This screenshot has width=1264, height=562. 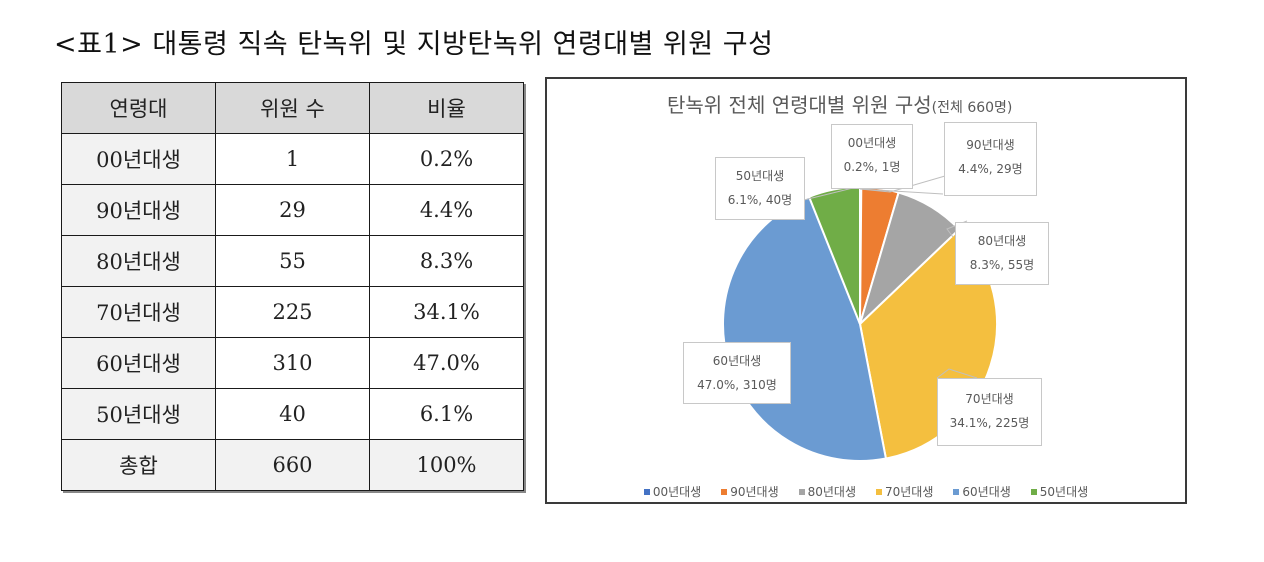 I want to click on data-label-value: 0.2%, 1명, so click(x=872, y=167).